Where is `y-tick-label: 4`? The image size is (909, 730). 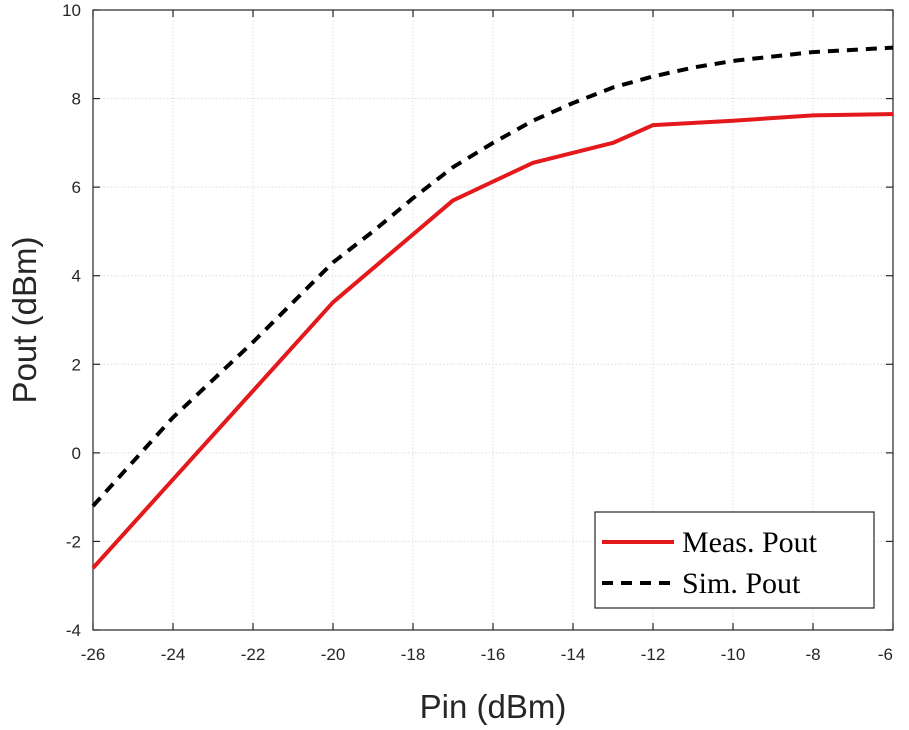
y-tick-label: 4 is located at coordinates (76, 276).